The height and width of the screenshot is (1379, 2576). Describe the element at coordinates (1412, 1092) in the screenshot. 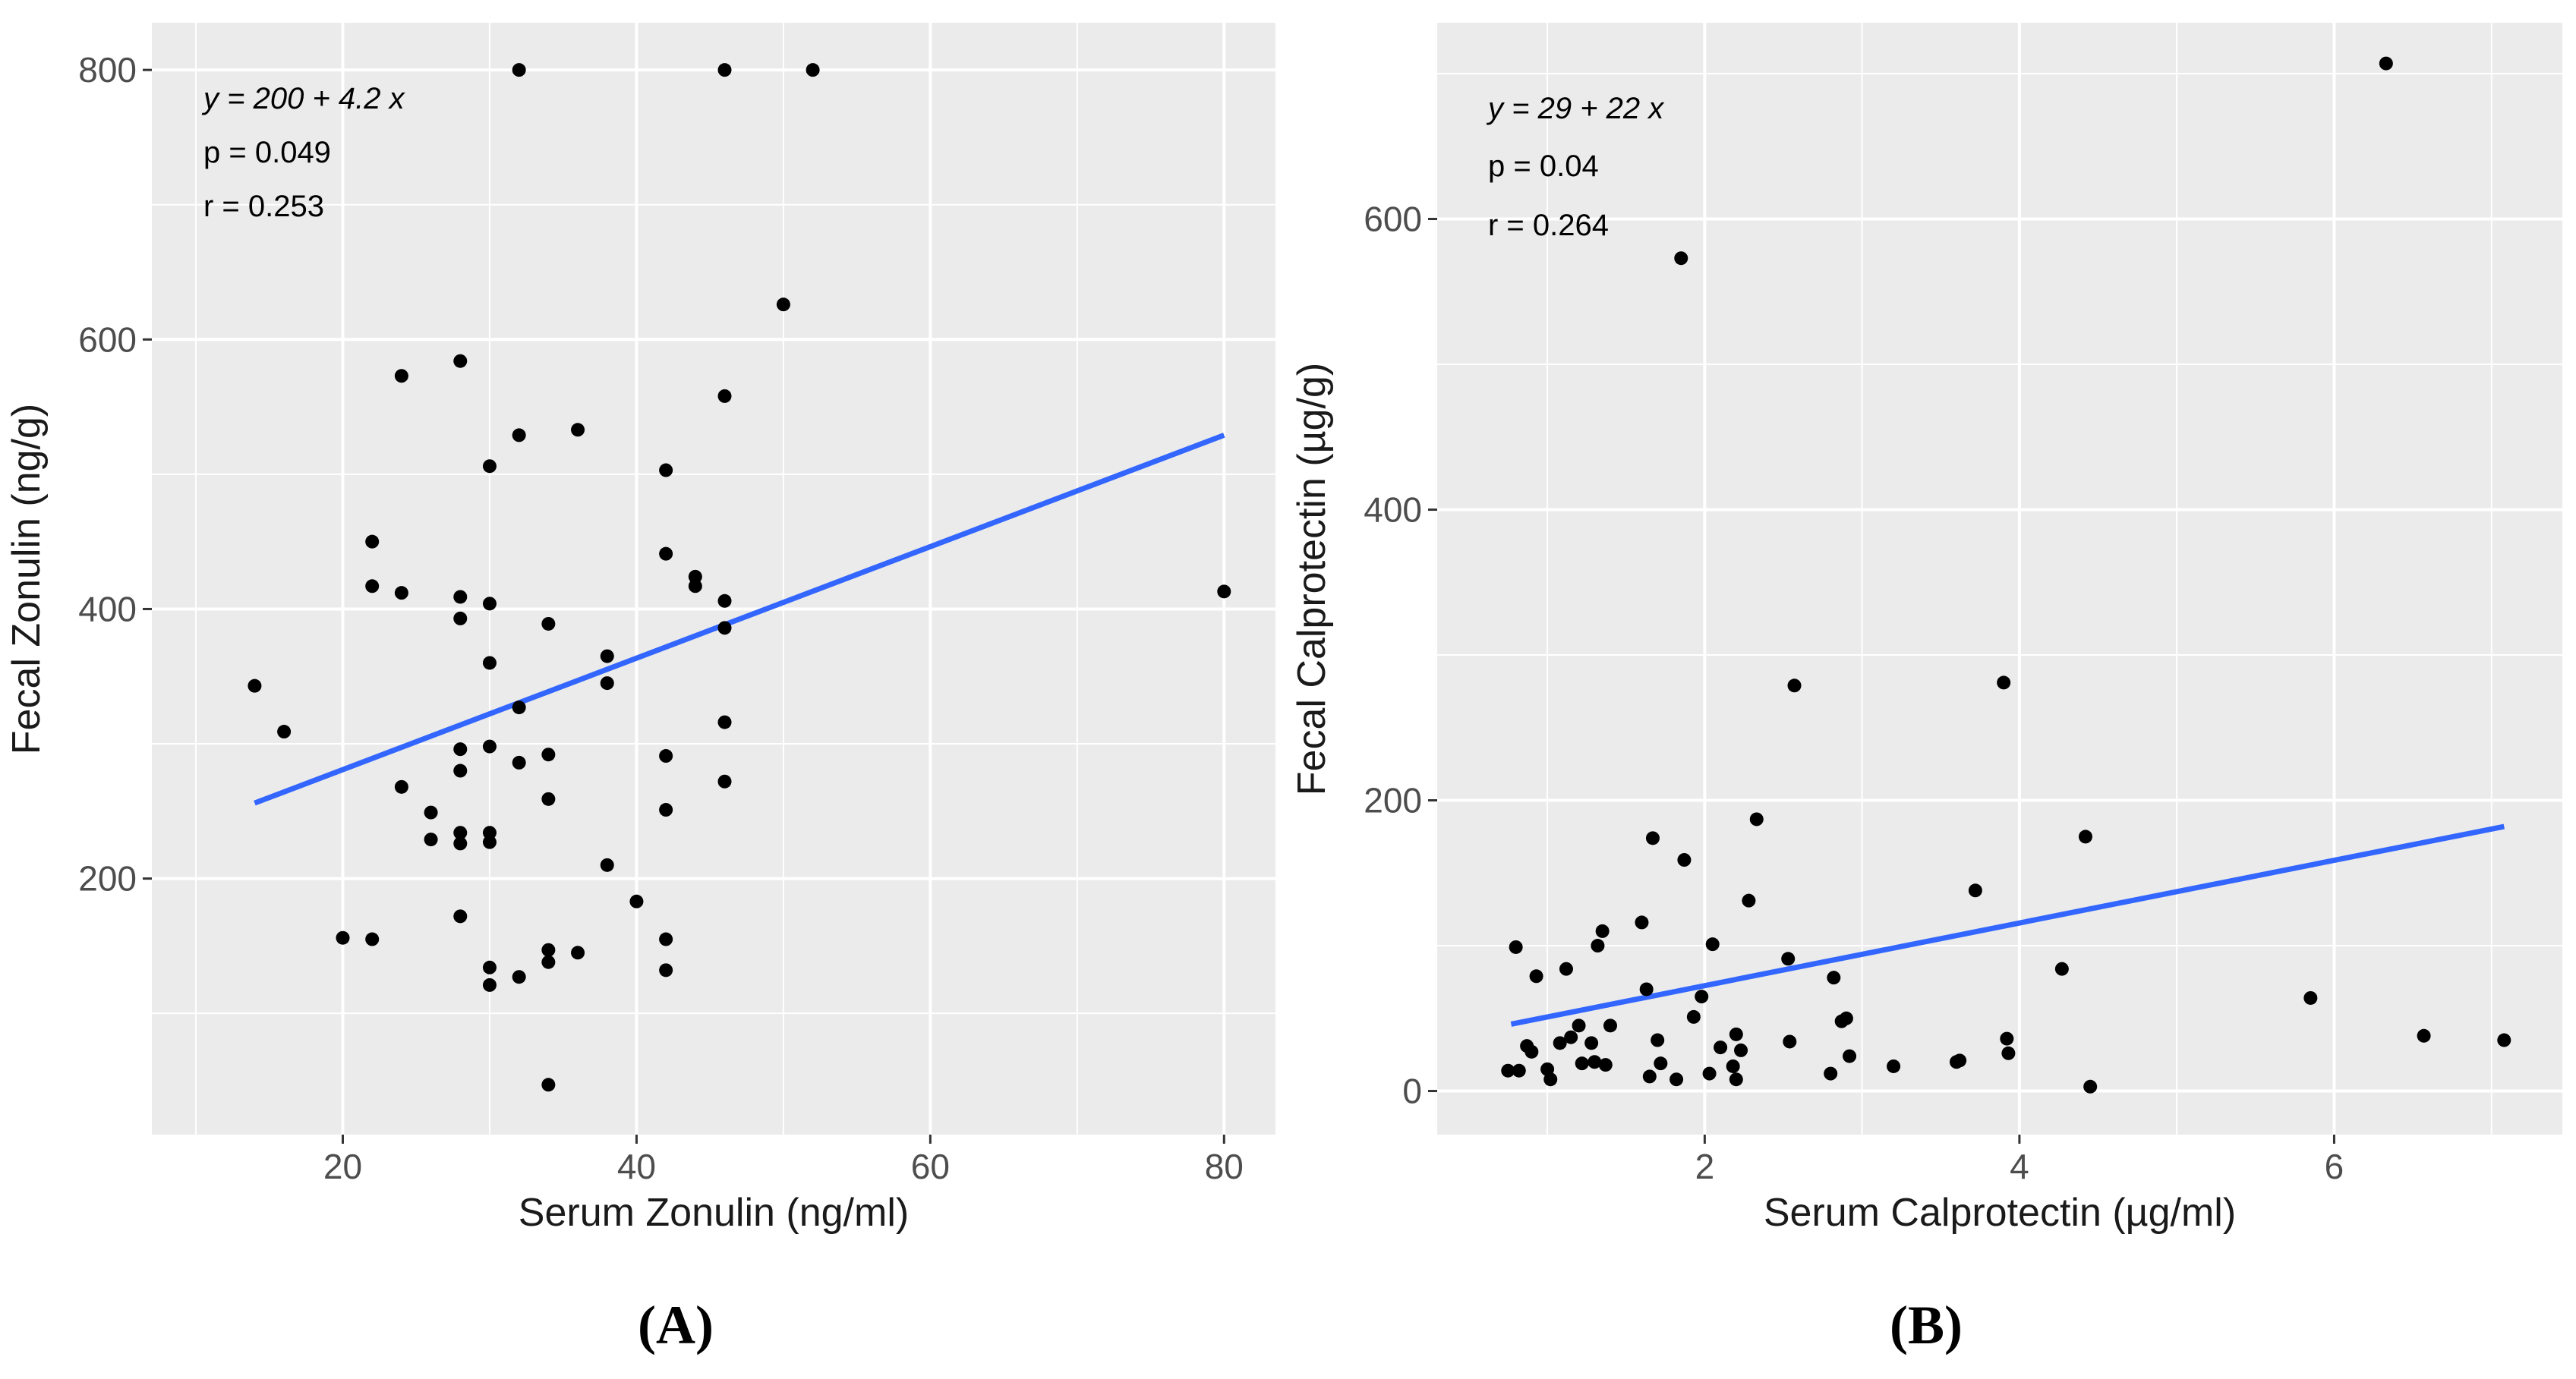

I see `y-tick-label: 0` at that location.